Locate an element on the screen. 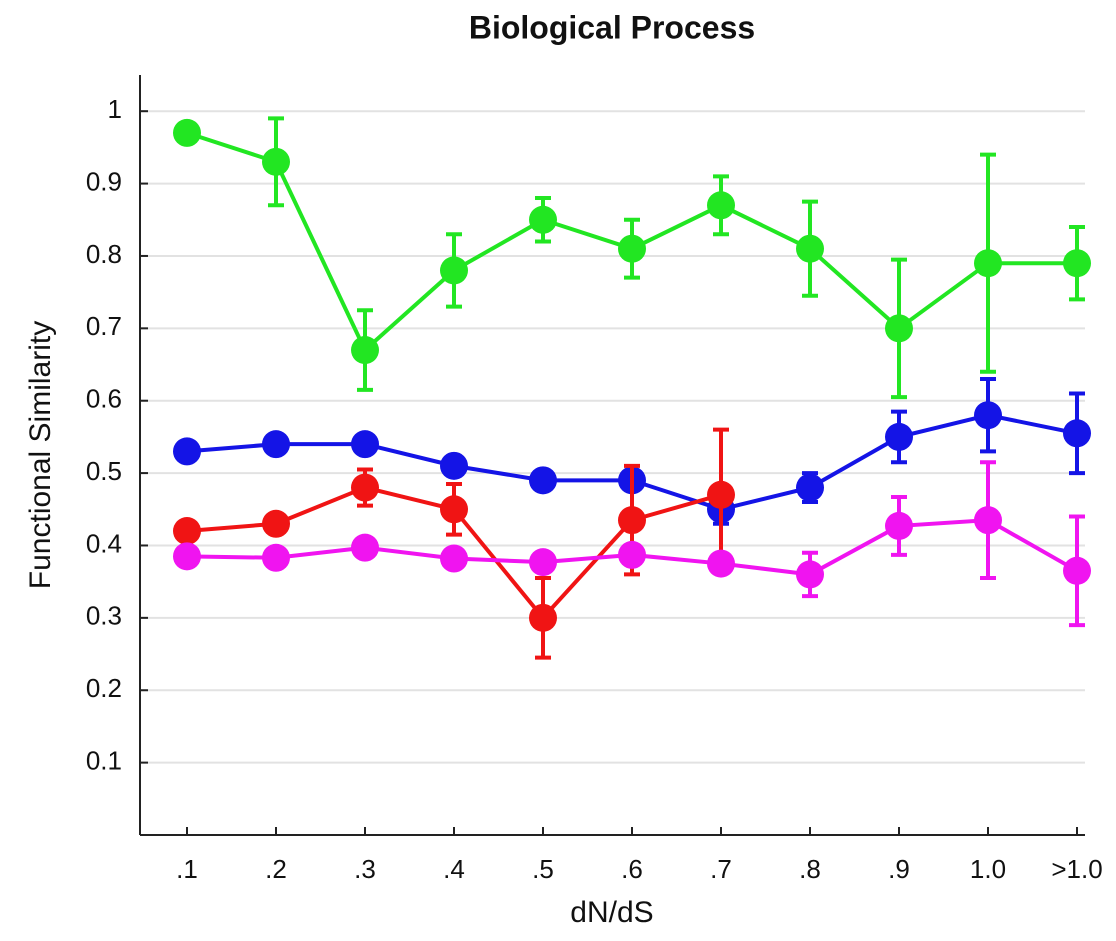  x-tick-label: 1.0 is located at coordinates (988, 869).